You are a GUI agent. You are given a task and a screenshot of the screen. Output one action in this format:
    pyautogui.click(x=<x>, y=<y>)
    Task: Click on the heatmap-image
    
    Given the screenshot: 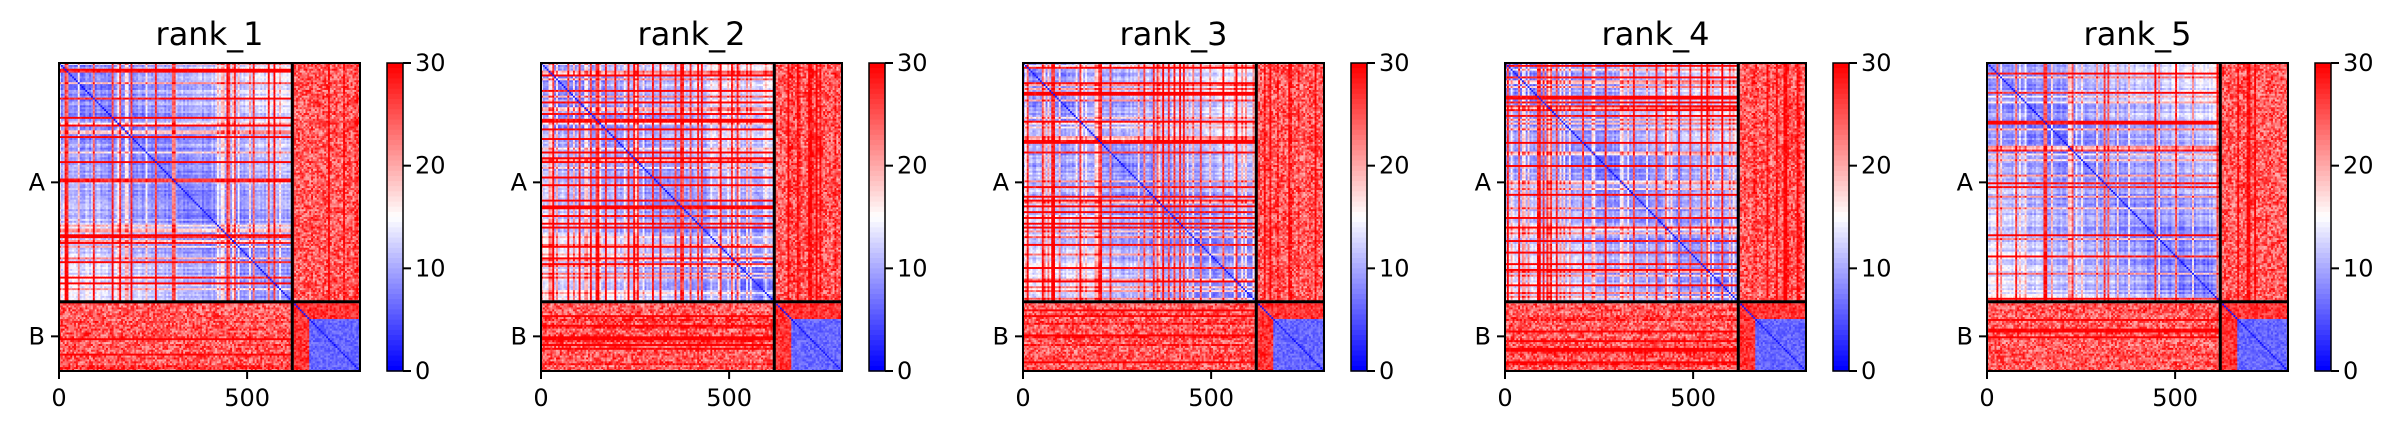 What is the action you would take?
    pyautogui.click(x=210, y=217)
    